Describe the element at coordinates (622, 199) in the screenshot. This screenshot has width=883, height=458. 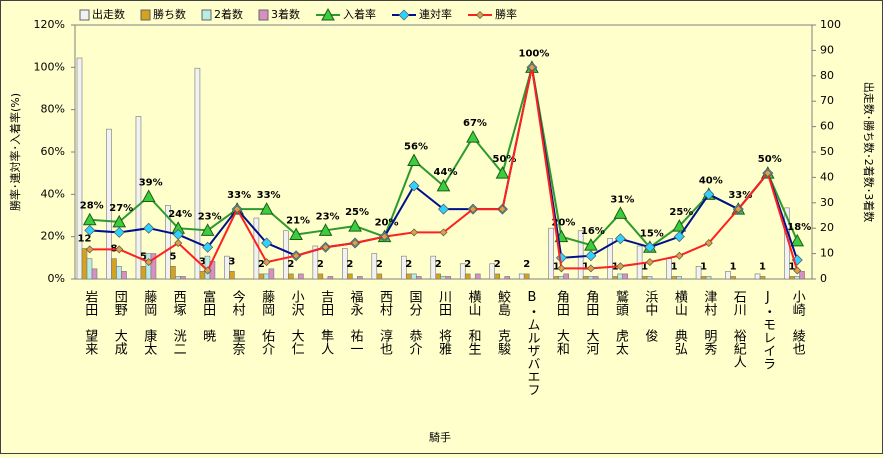
I see `data-label: 31%` at that location.